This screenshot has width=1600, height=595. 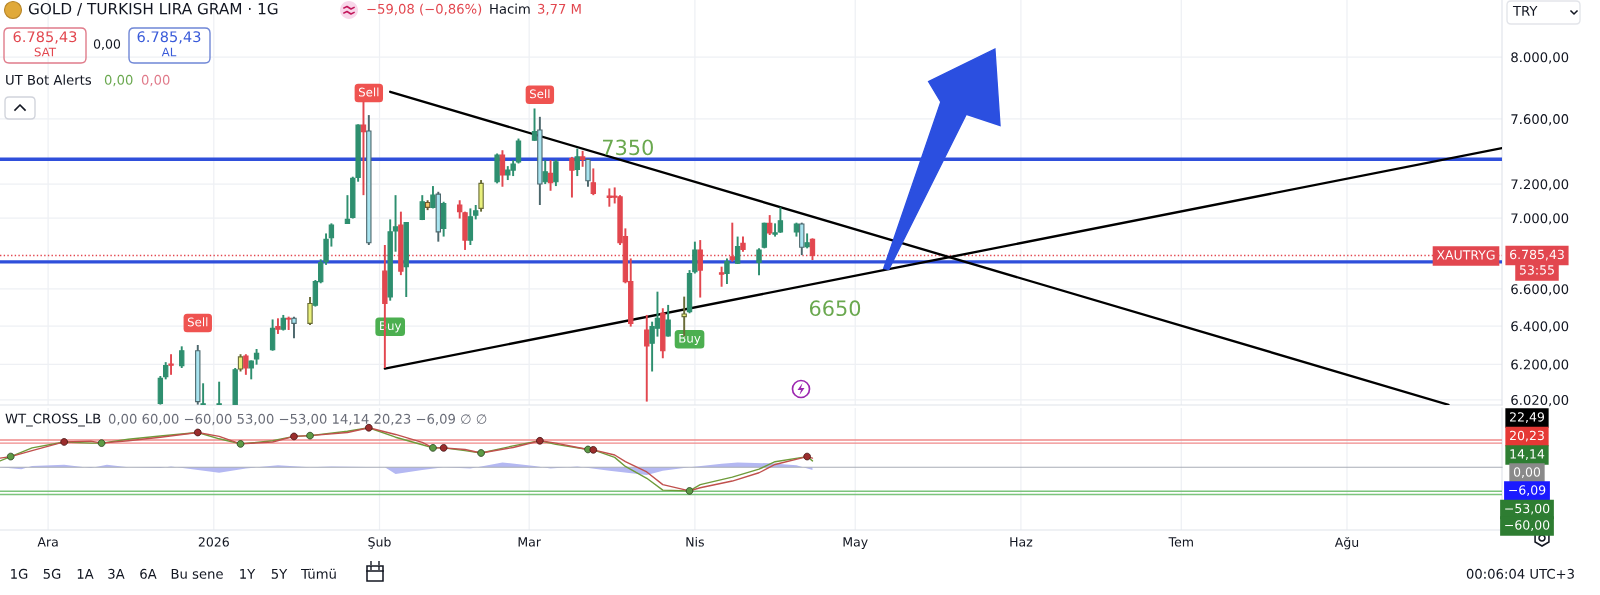 What do you see at coordinates (695, 541) in the screenshot?
I see `x-tick-label: Nis` at bounding box center [695, 541].